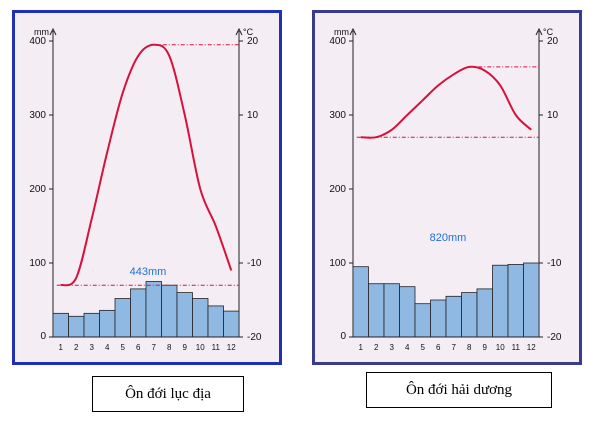 Image resolution: width=594 pixels, height=422 pixels. I want to click on temperature-line, so click(446, 102).